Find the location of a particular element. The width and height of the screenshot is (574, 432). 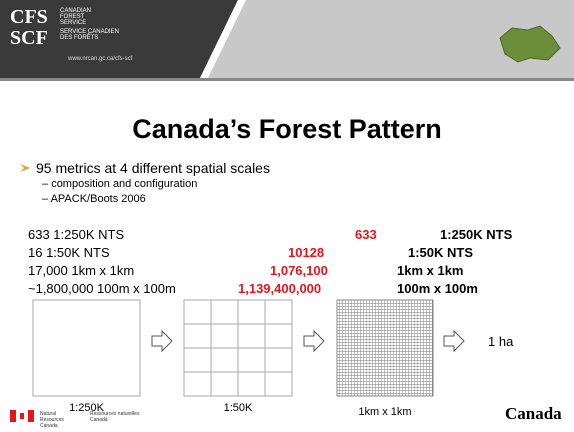

arrows is located at coordinates (308, 341).